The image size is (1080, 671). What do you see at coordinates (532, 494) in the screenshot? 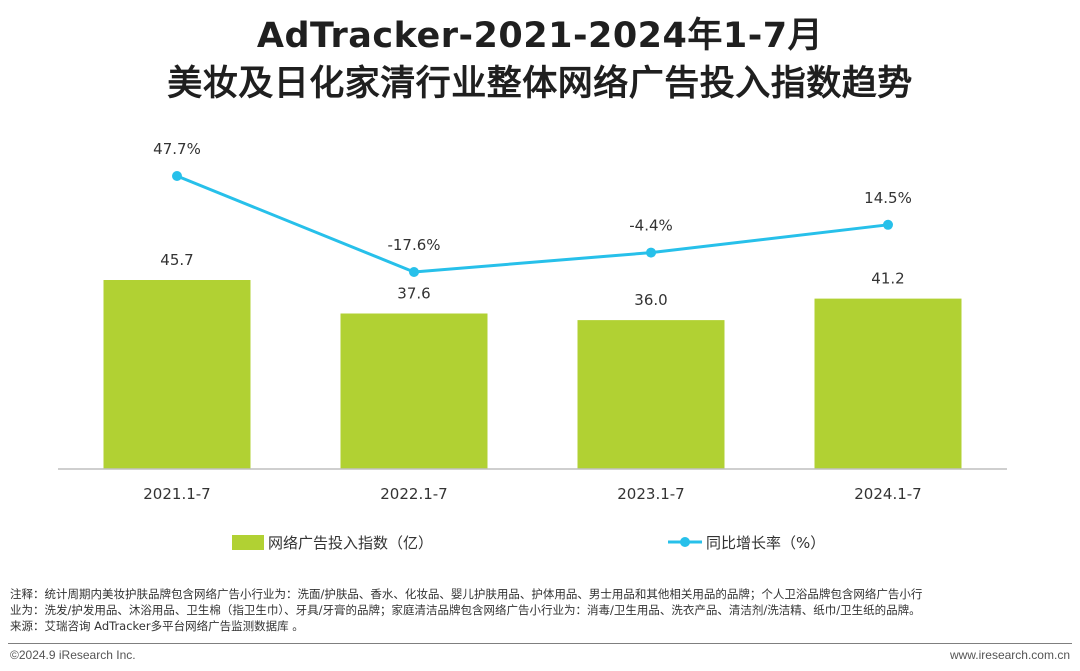
I see `x-axis-tick-labels: 2021.1-7 2022.1-7 2023.1-7 2024.1-7` at bounding box center [532, 494].